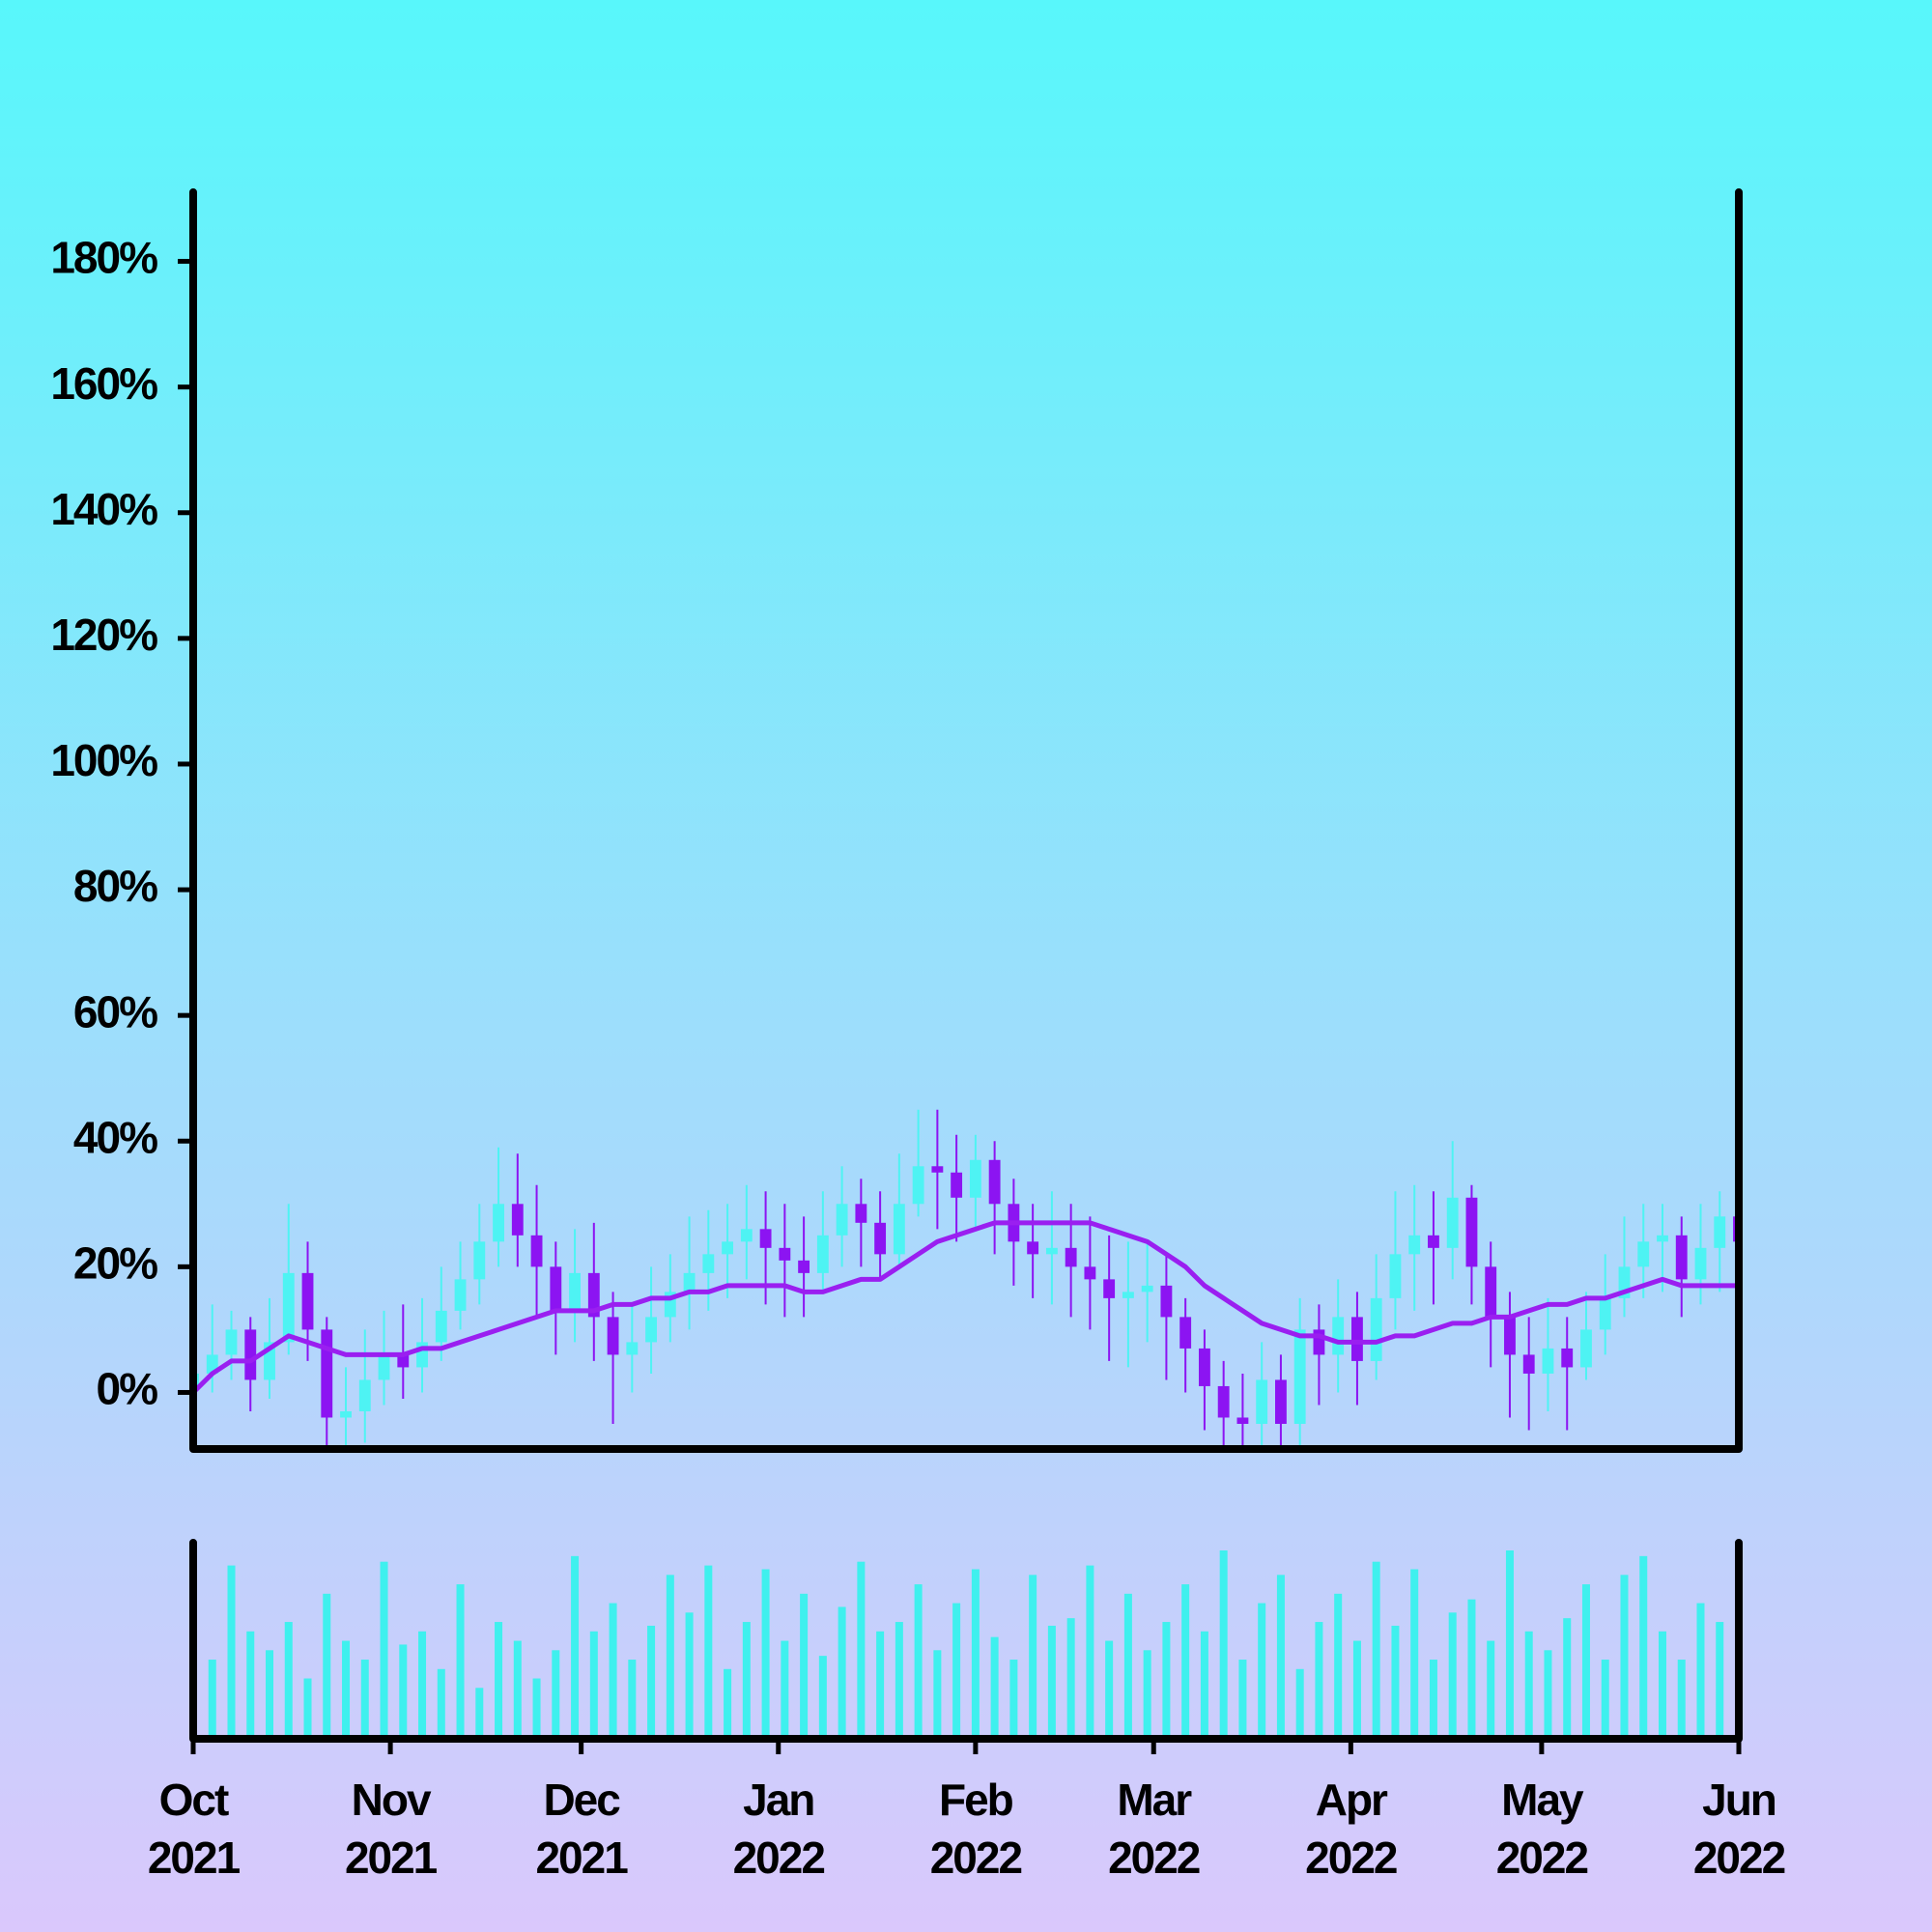 The height and width of the screenshot is (1932, 1932). What do you see at coordinates (1542, 1800) in the screenshot?
I see `x-tick-label-line: May` at bounding box center [1542, 1800].